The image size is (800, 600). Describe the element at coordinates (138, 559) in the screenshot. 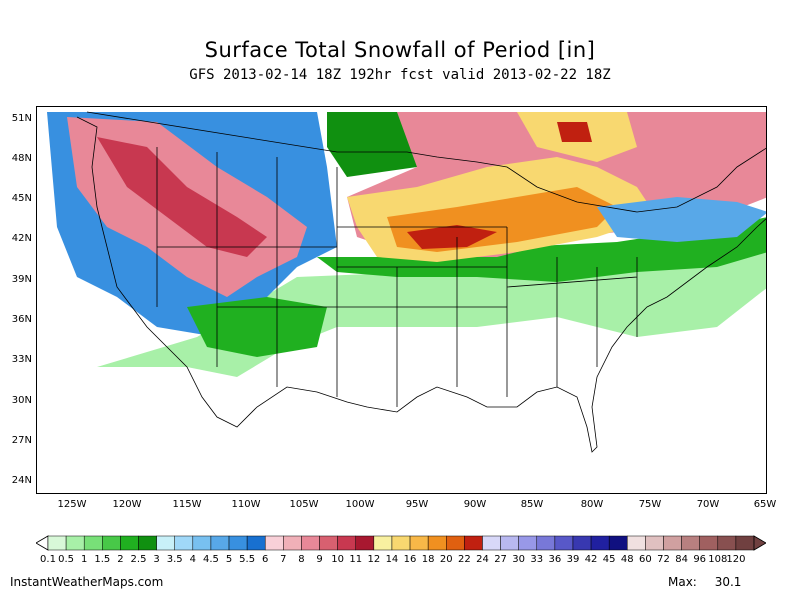

I see `colorbar-tick-label: 2.5` at that location.